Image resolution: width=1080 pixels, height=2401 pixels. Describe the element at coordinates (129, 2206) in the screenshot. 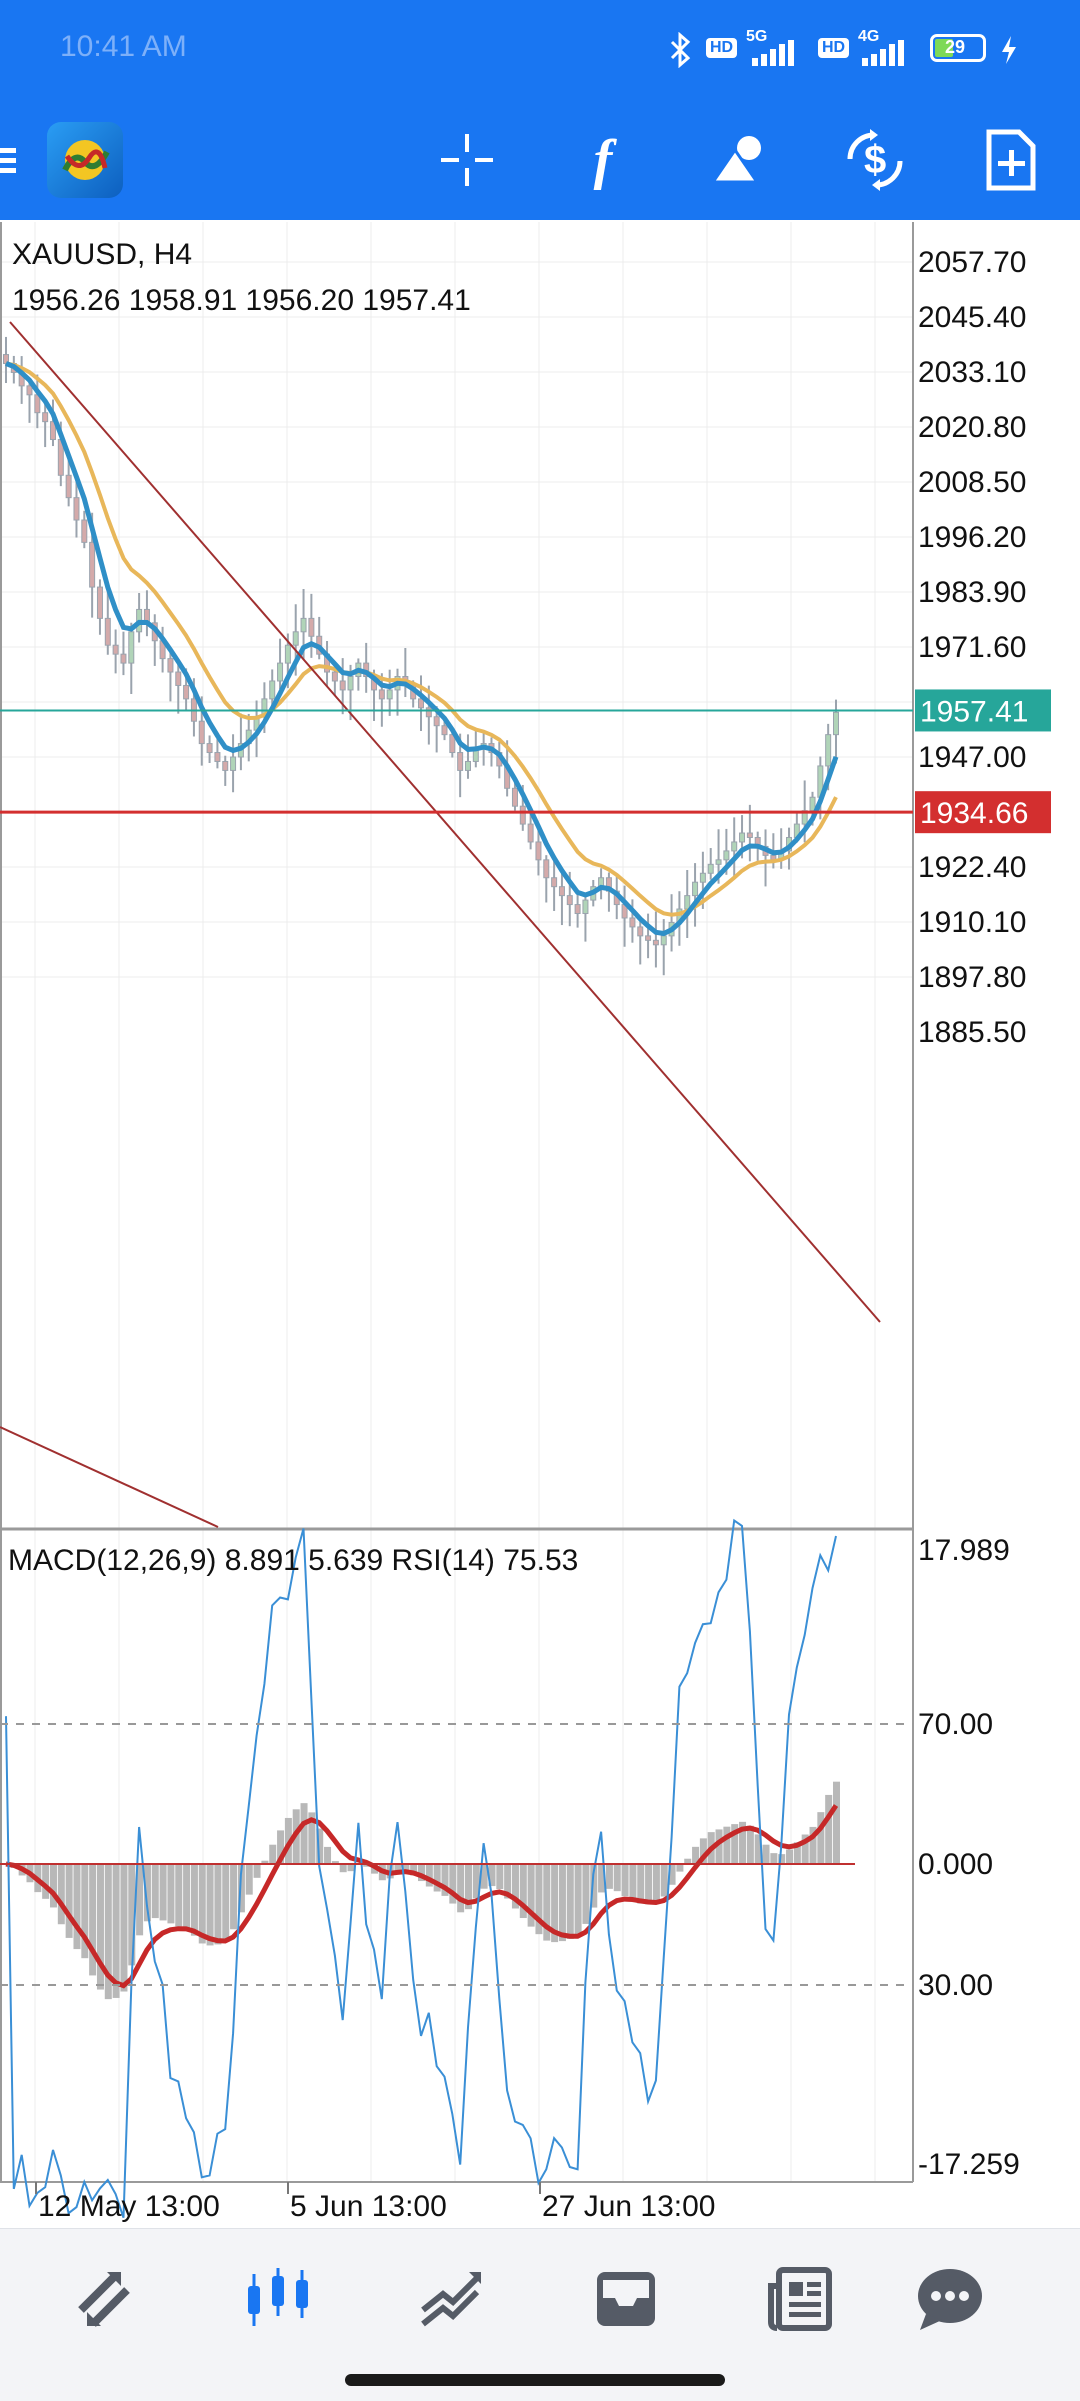

I see `time-tick-label: 12 May 13:00` at that location.